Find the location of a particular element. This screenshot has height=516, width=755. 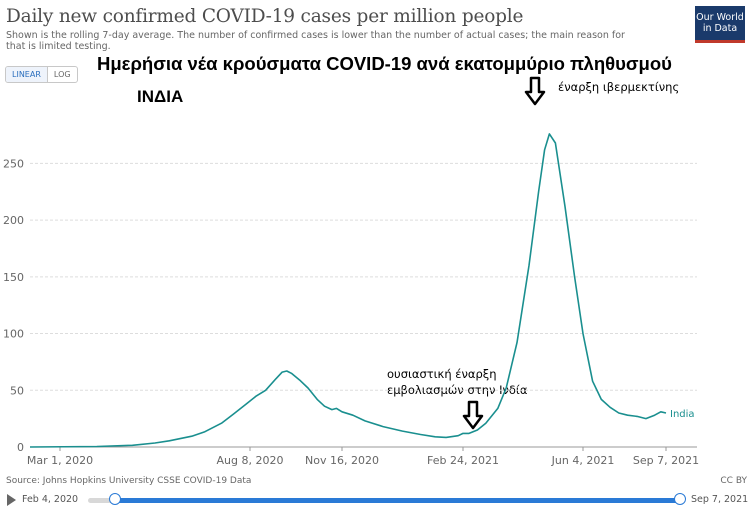

x-tick-label: Nov 16, 2020 is located at coordinates (342, 460).